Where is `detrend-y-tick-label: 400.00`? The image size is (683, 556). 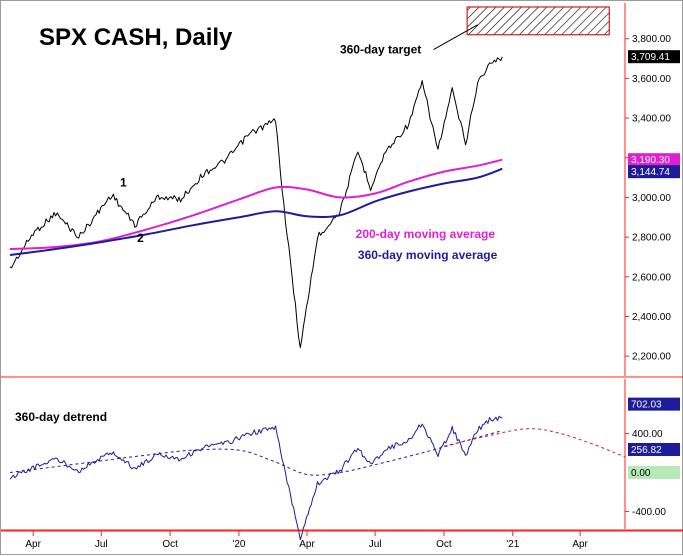
detrend-y-tick-label: 400.00 is located at coordinates (647, 434).